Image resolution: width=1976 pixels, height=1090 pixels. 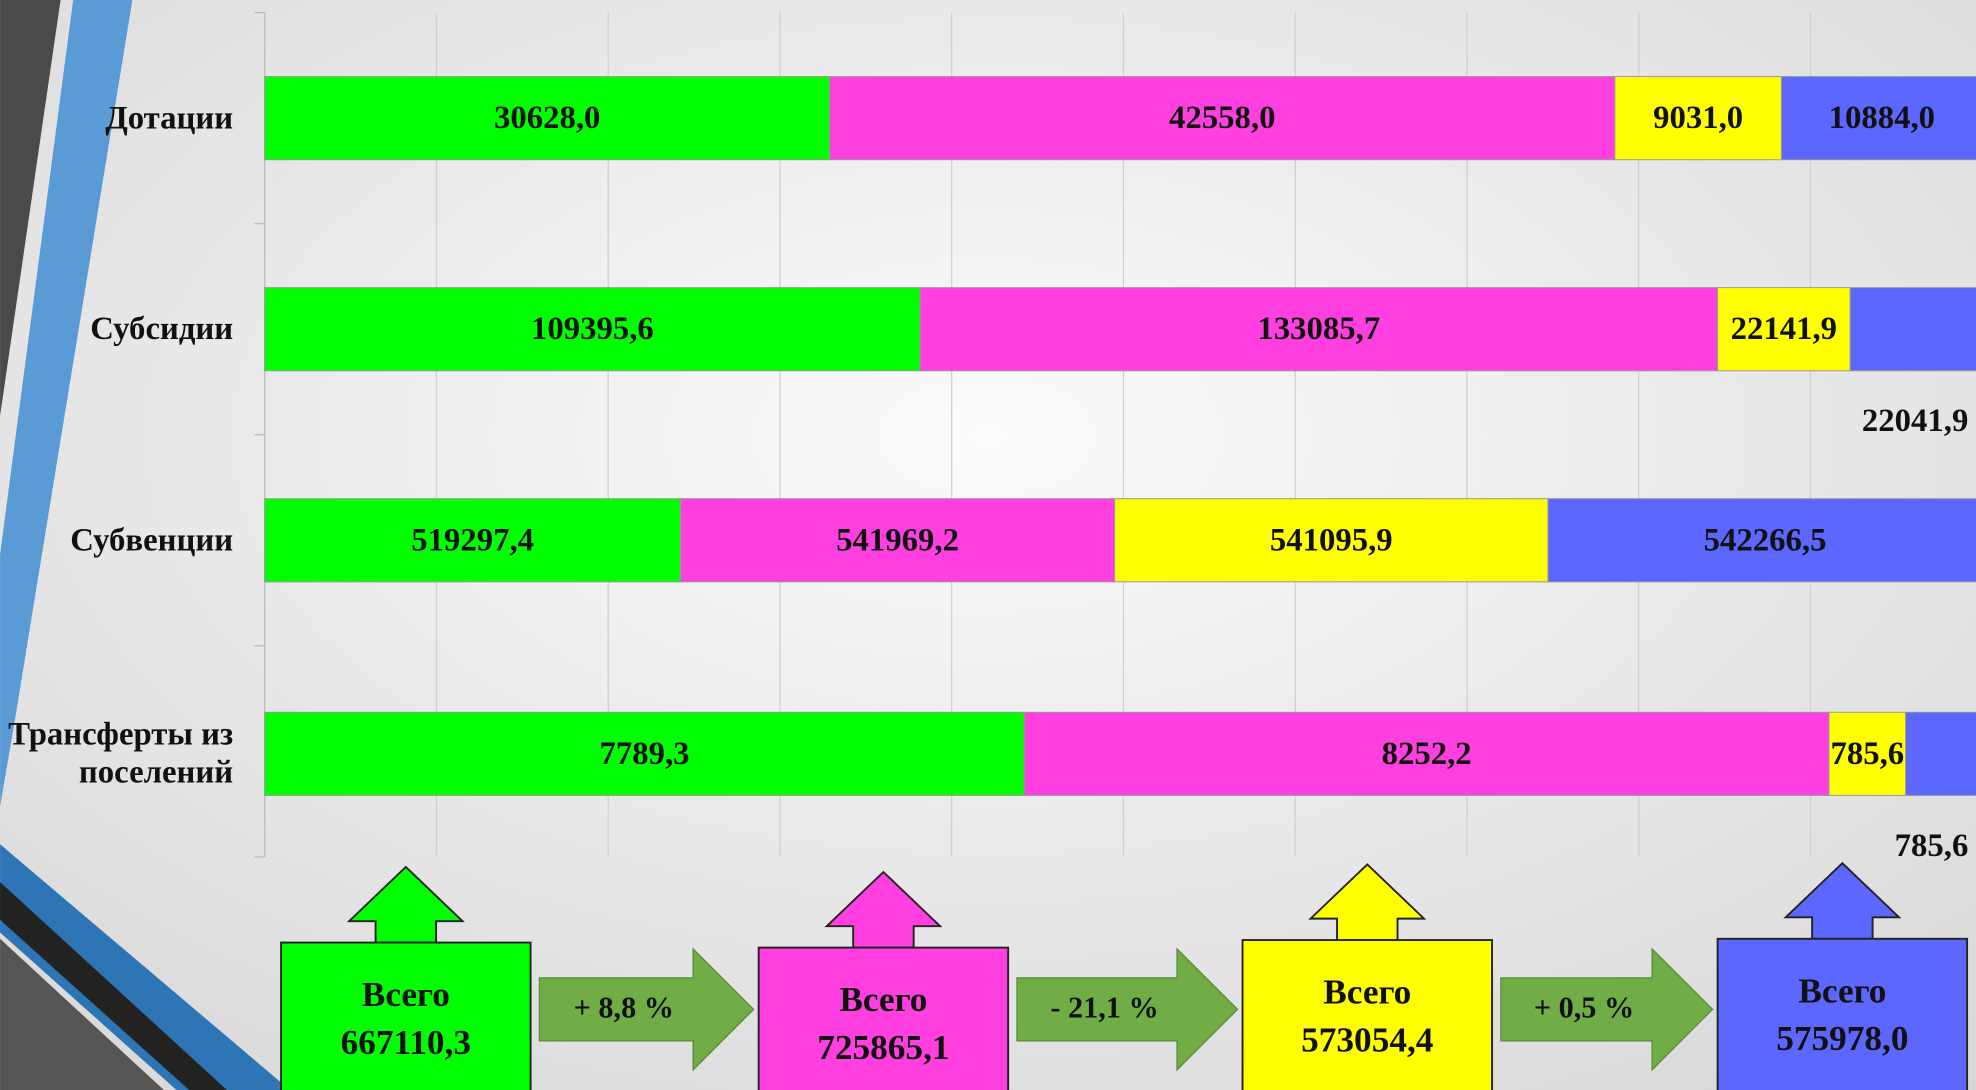 I want to click on data-label: 519297,4, so click(x=472, y=540).